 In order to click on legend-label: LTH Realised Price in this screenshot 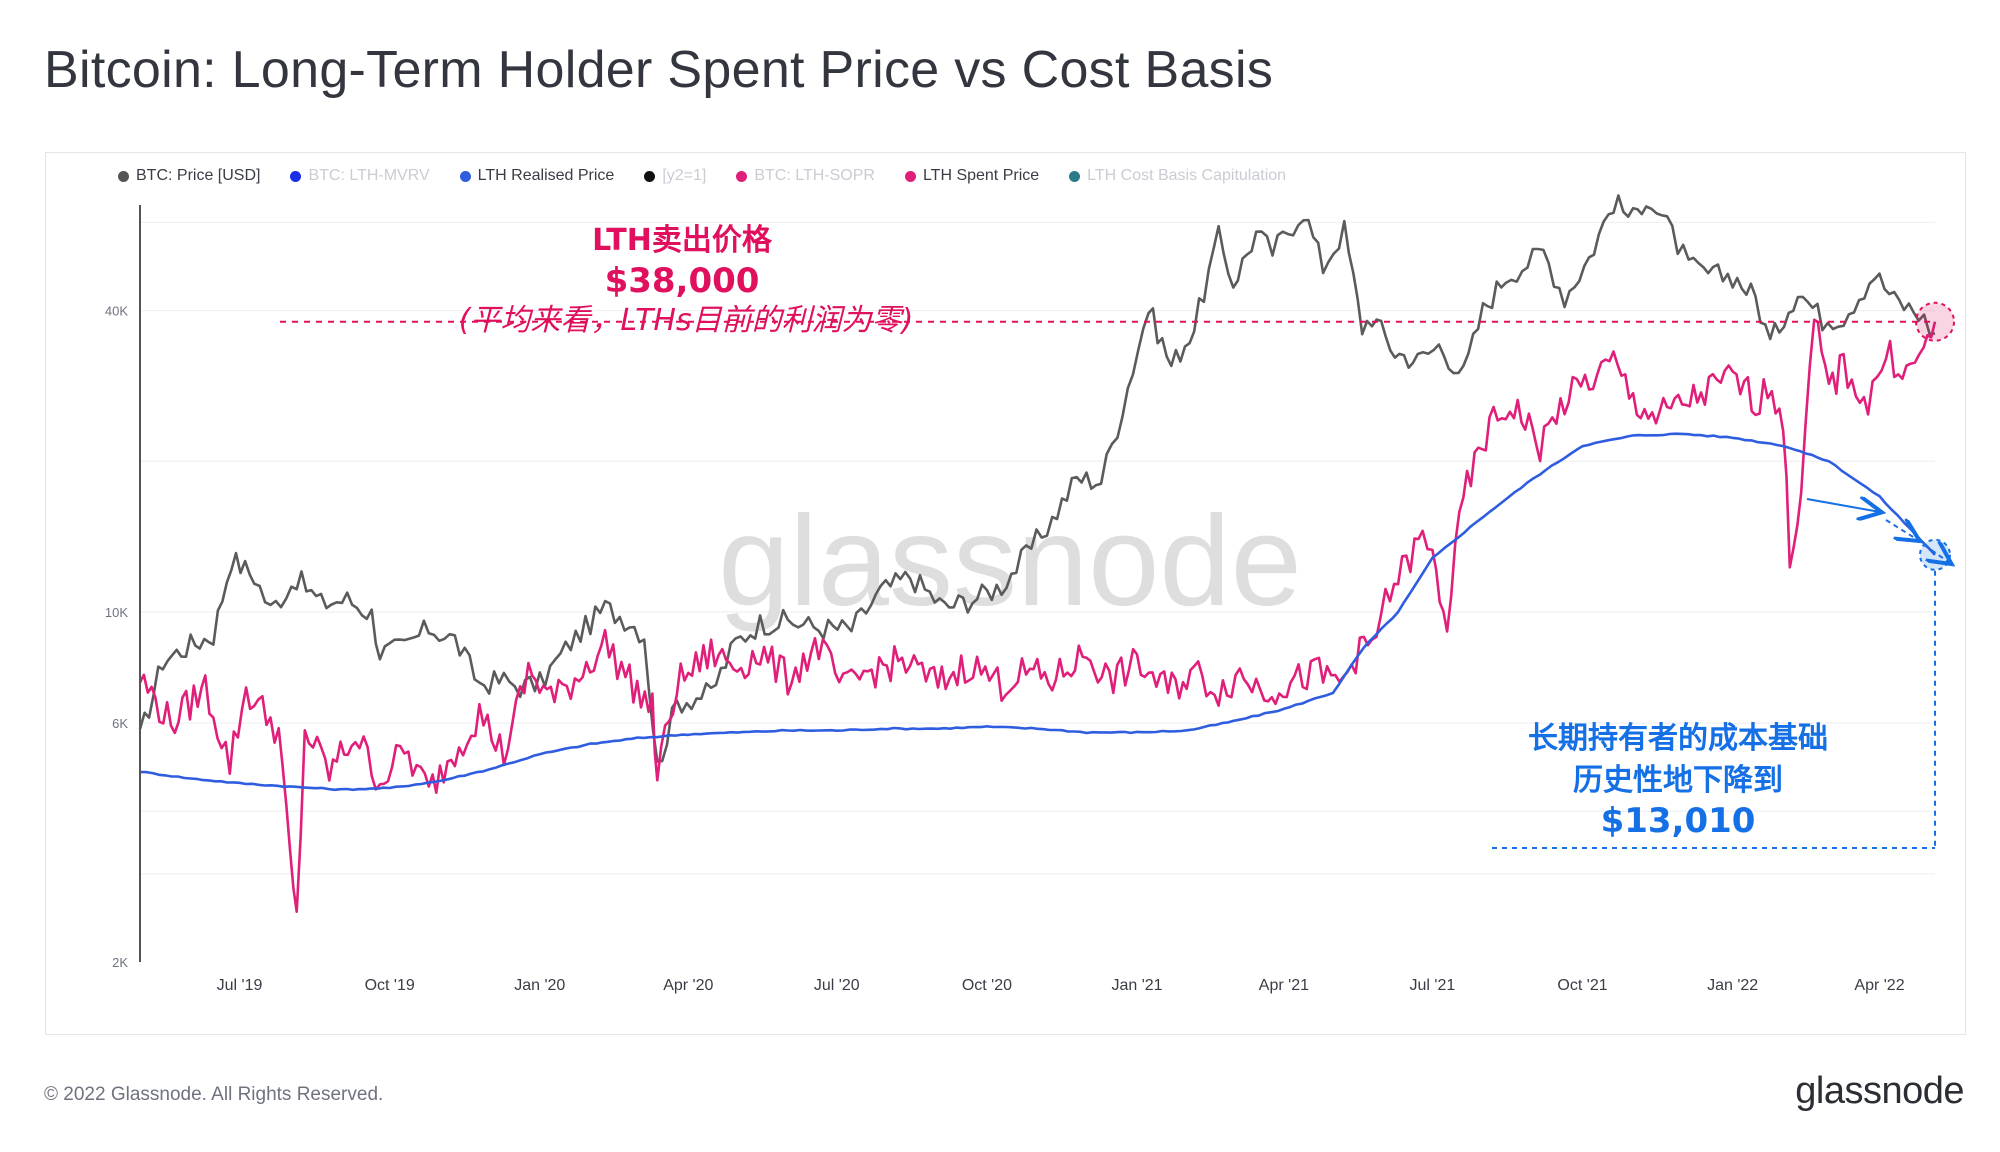, I will do `click(546, 175)`.